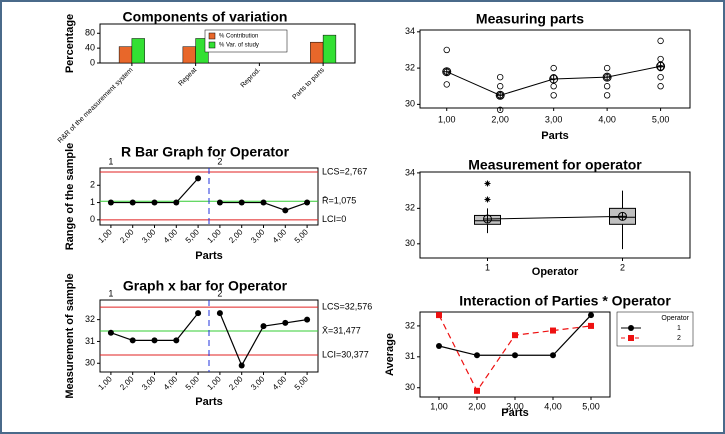  What do you see at coordinates (70, 335) in the screenshot?
I see `y-axis-label: Measurement of sample` at bounding box center [70, 335].